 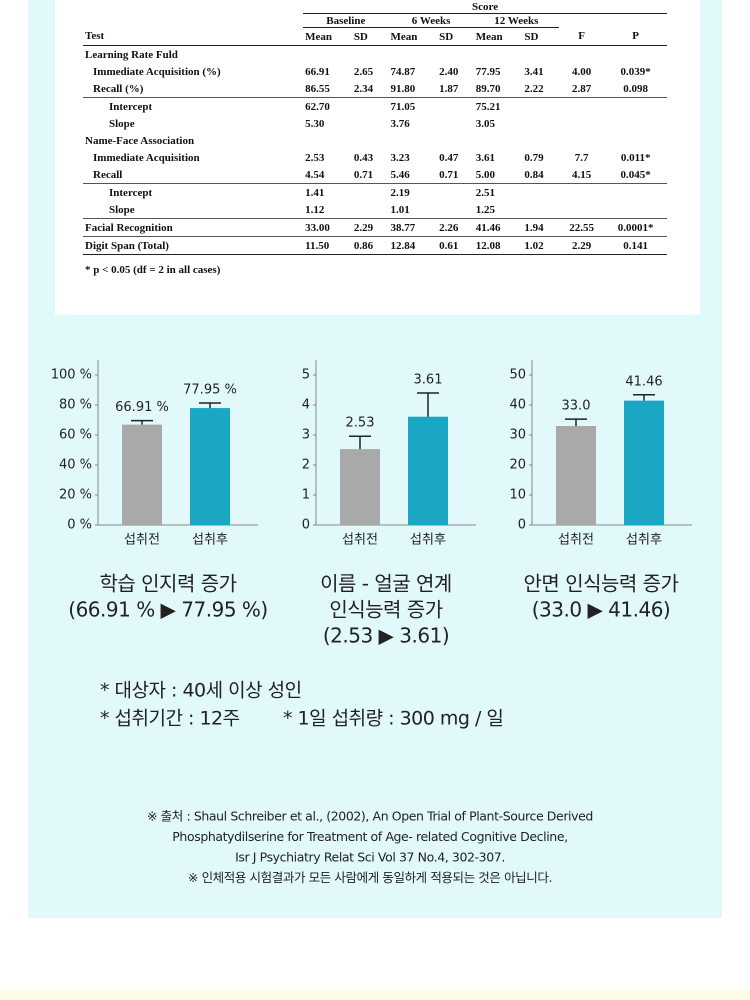 I want to click on cell: 0.86, so click(x=370, y=245).